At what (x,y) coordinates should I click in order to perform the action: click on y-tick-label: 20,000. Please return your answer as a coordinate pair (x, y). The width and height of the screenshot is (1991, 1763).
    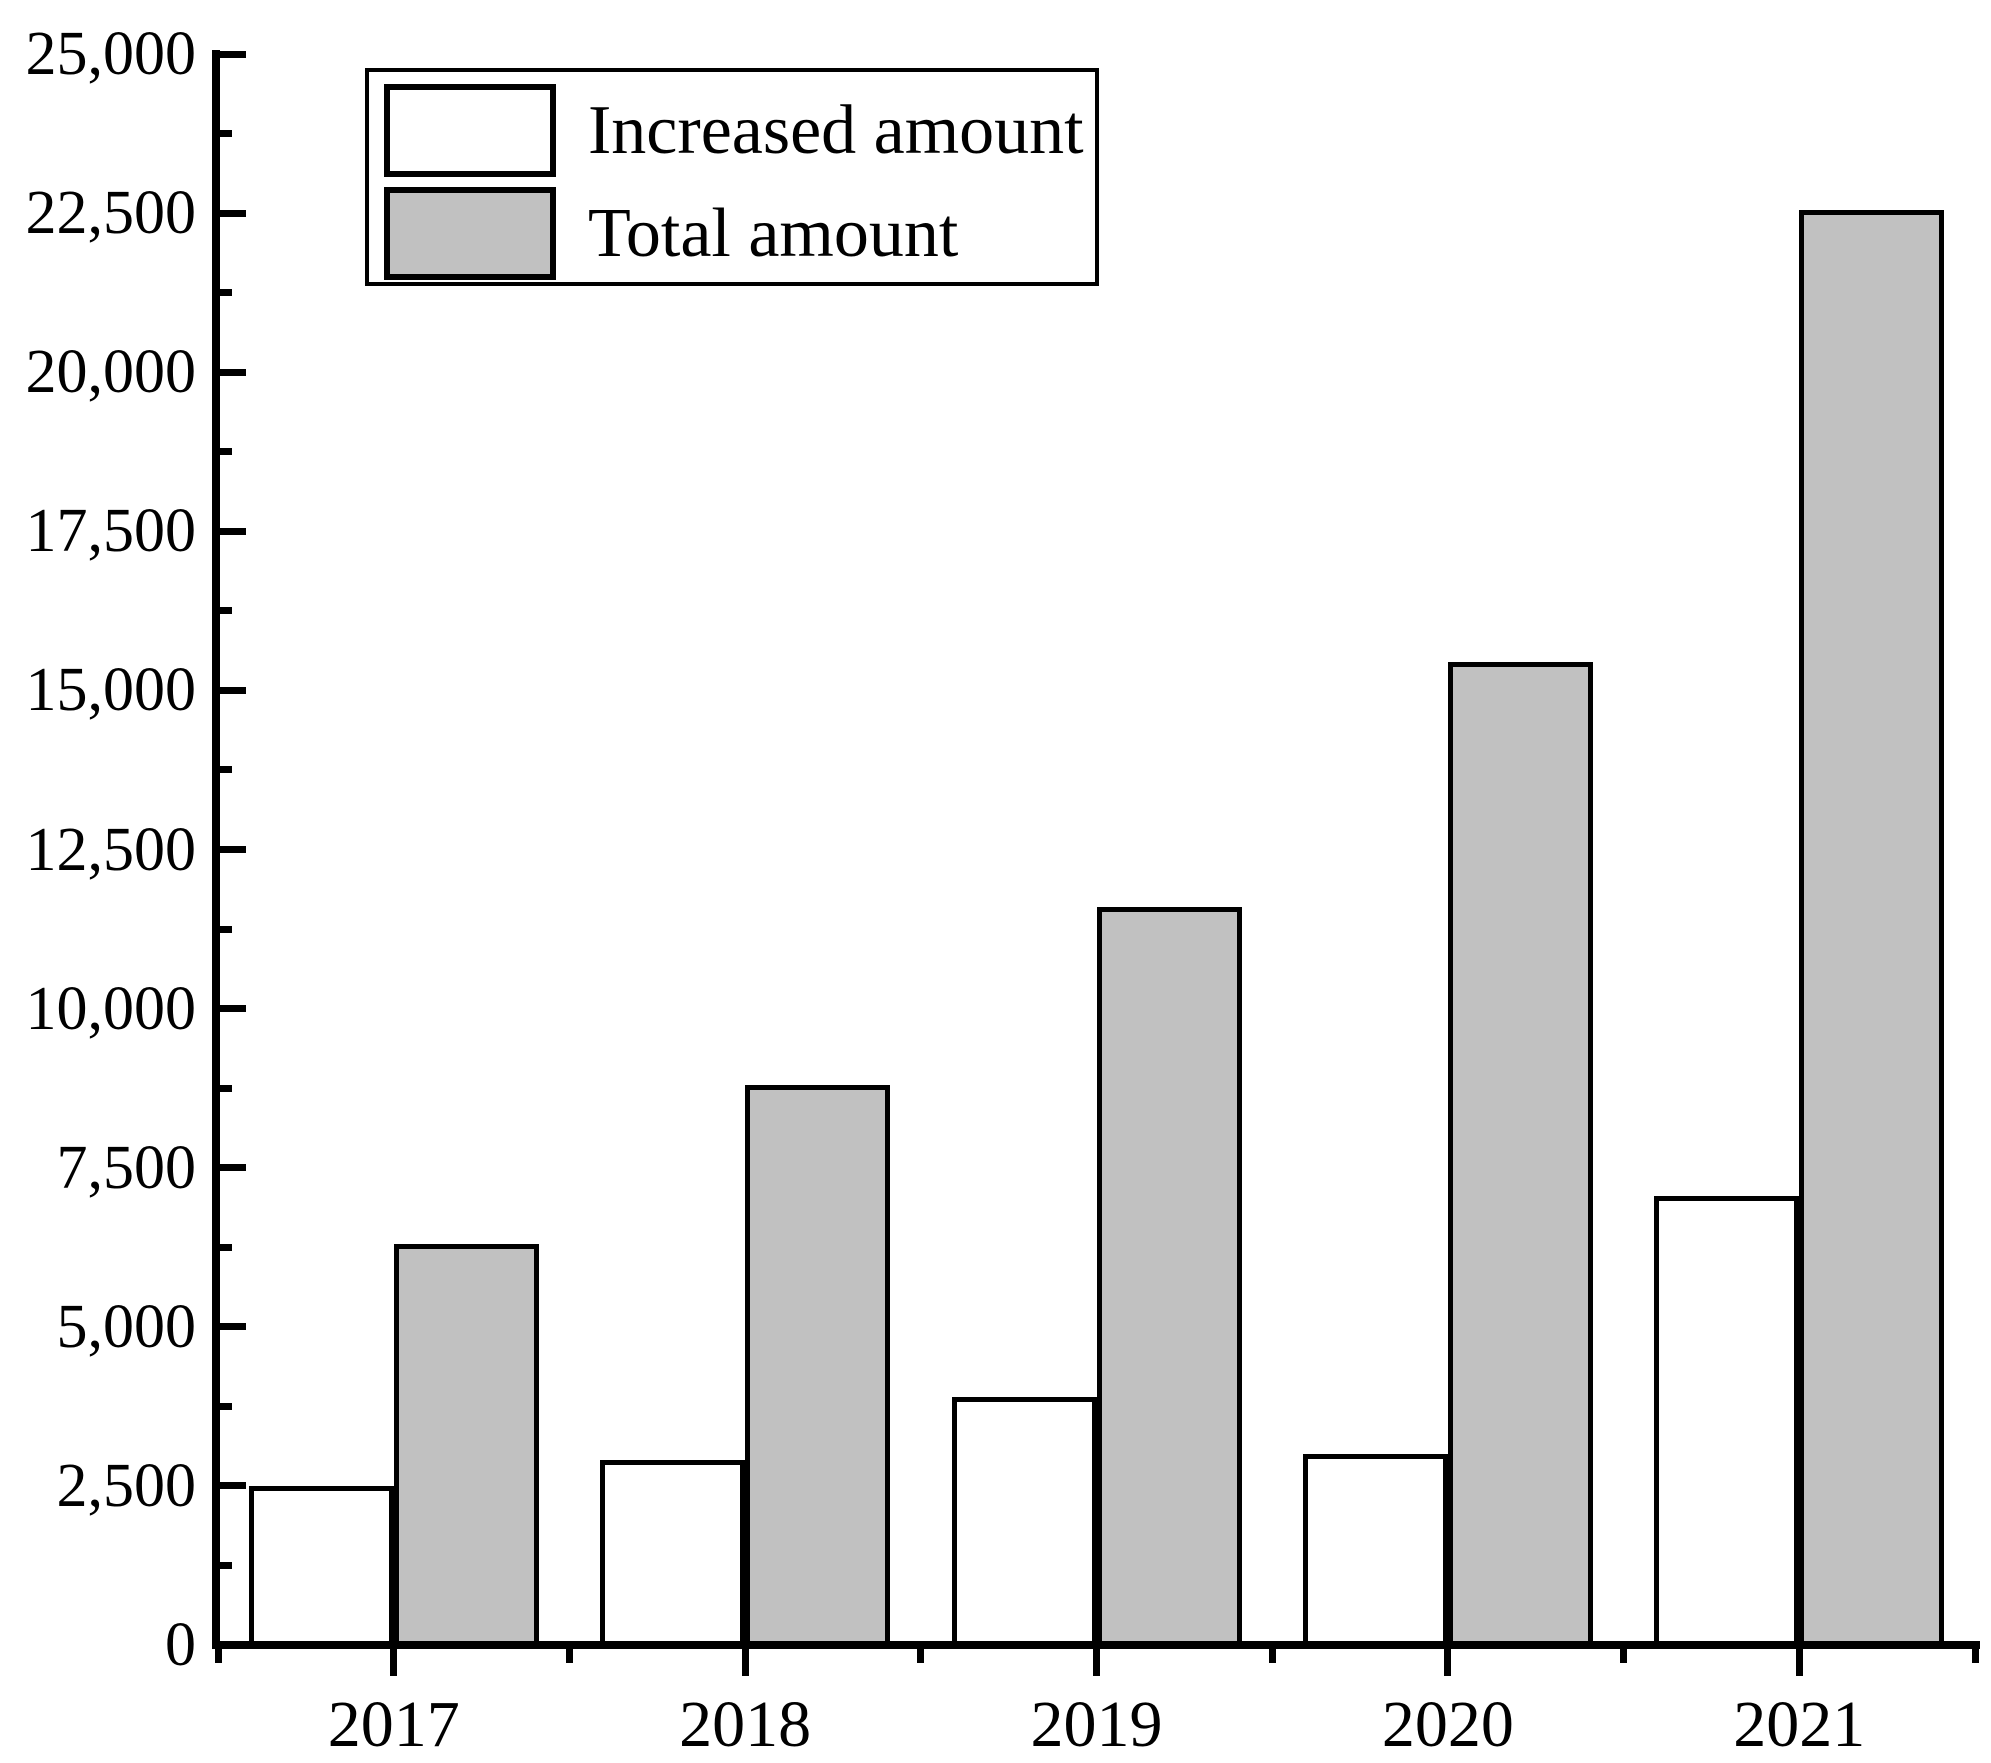
    Looking at the image, I should click on (111, 372).